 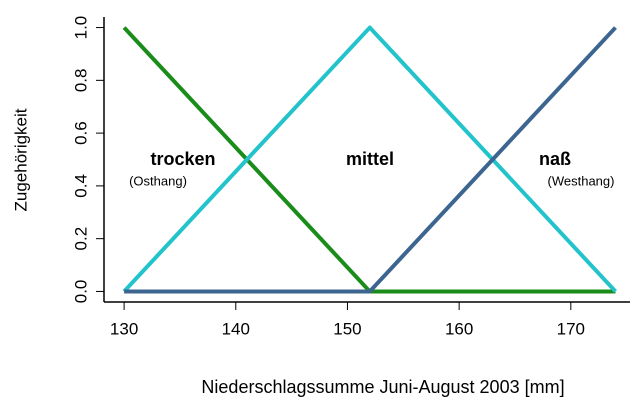 What do you see at coordinates (347, 328) in the screenshot?
I see `x-tick-label: 150` at bounding box center [347, 328].